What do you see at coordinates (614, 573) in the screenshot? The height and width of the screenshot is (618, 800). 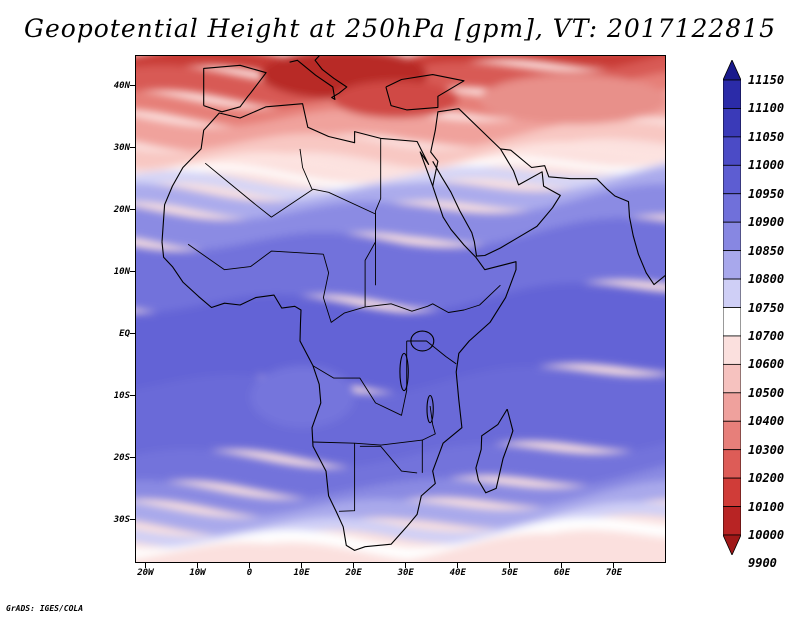 I see `lon-tick-label: 70E` at bounding box center [614, 573].